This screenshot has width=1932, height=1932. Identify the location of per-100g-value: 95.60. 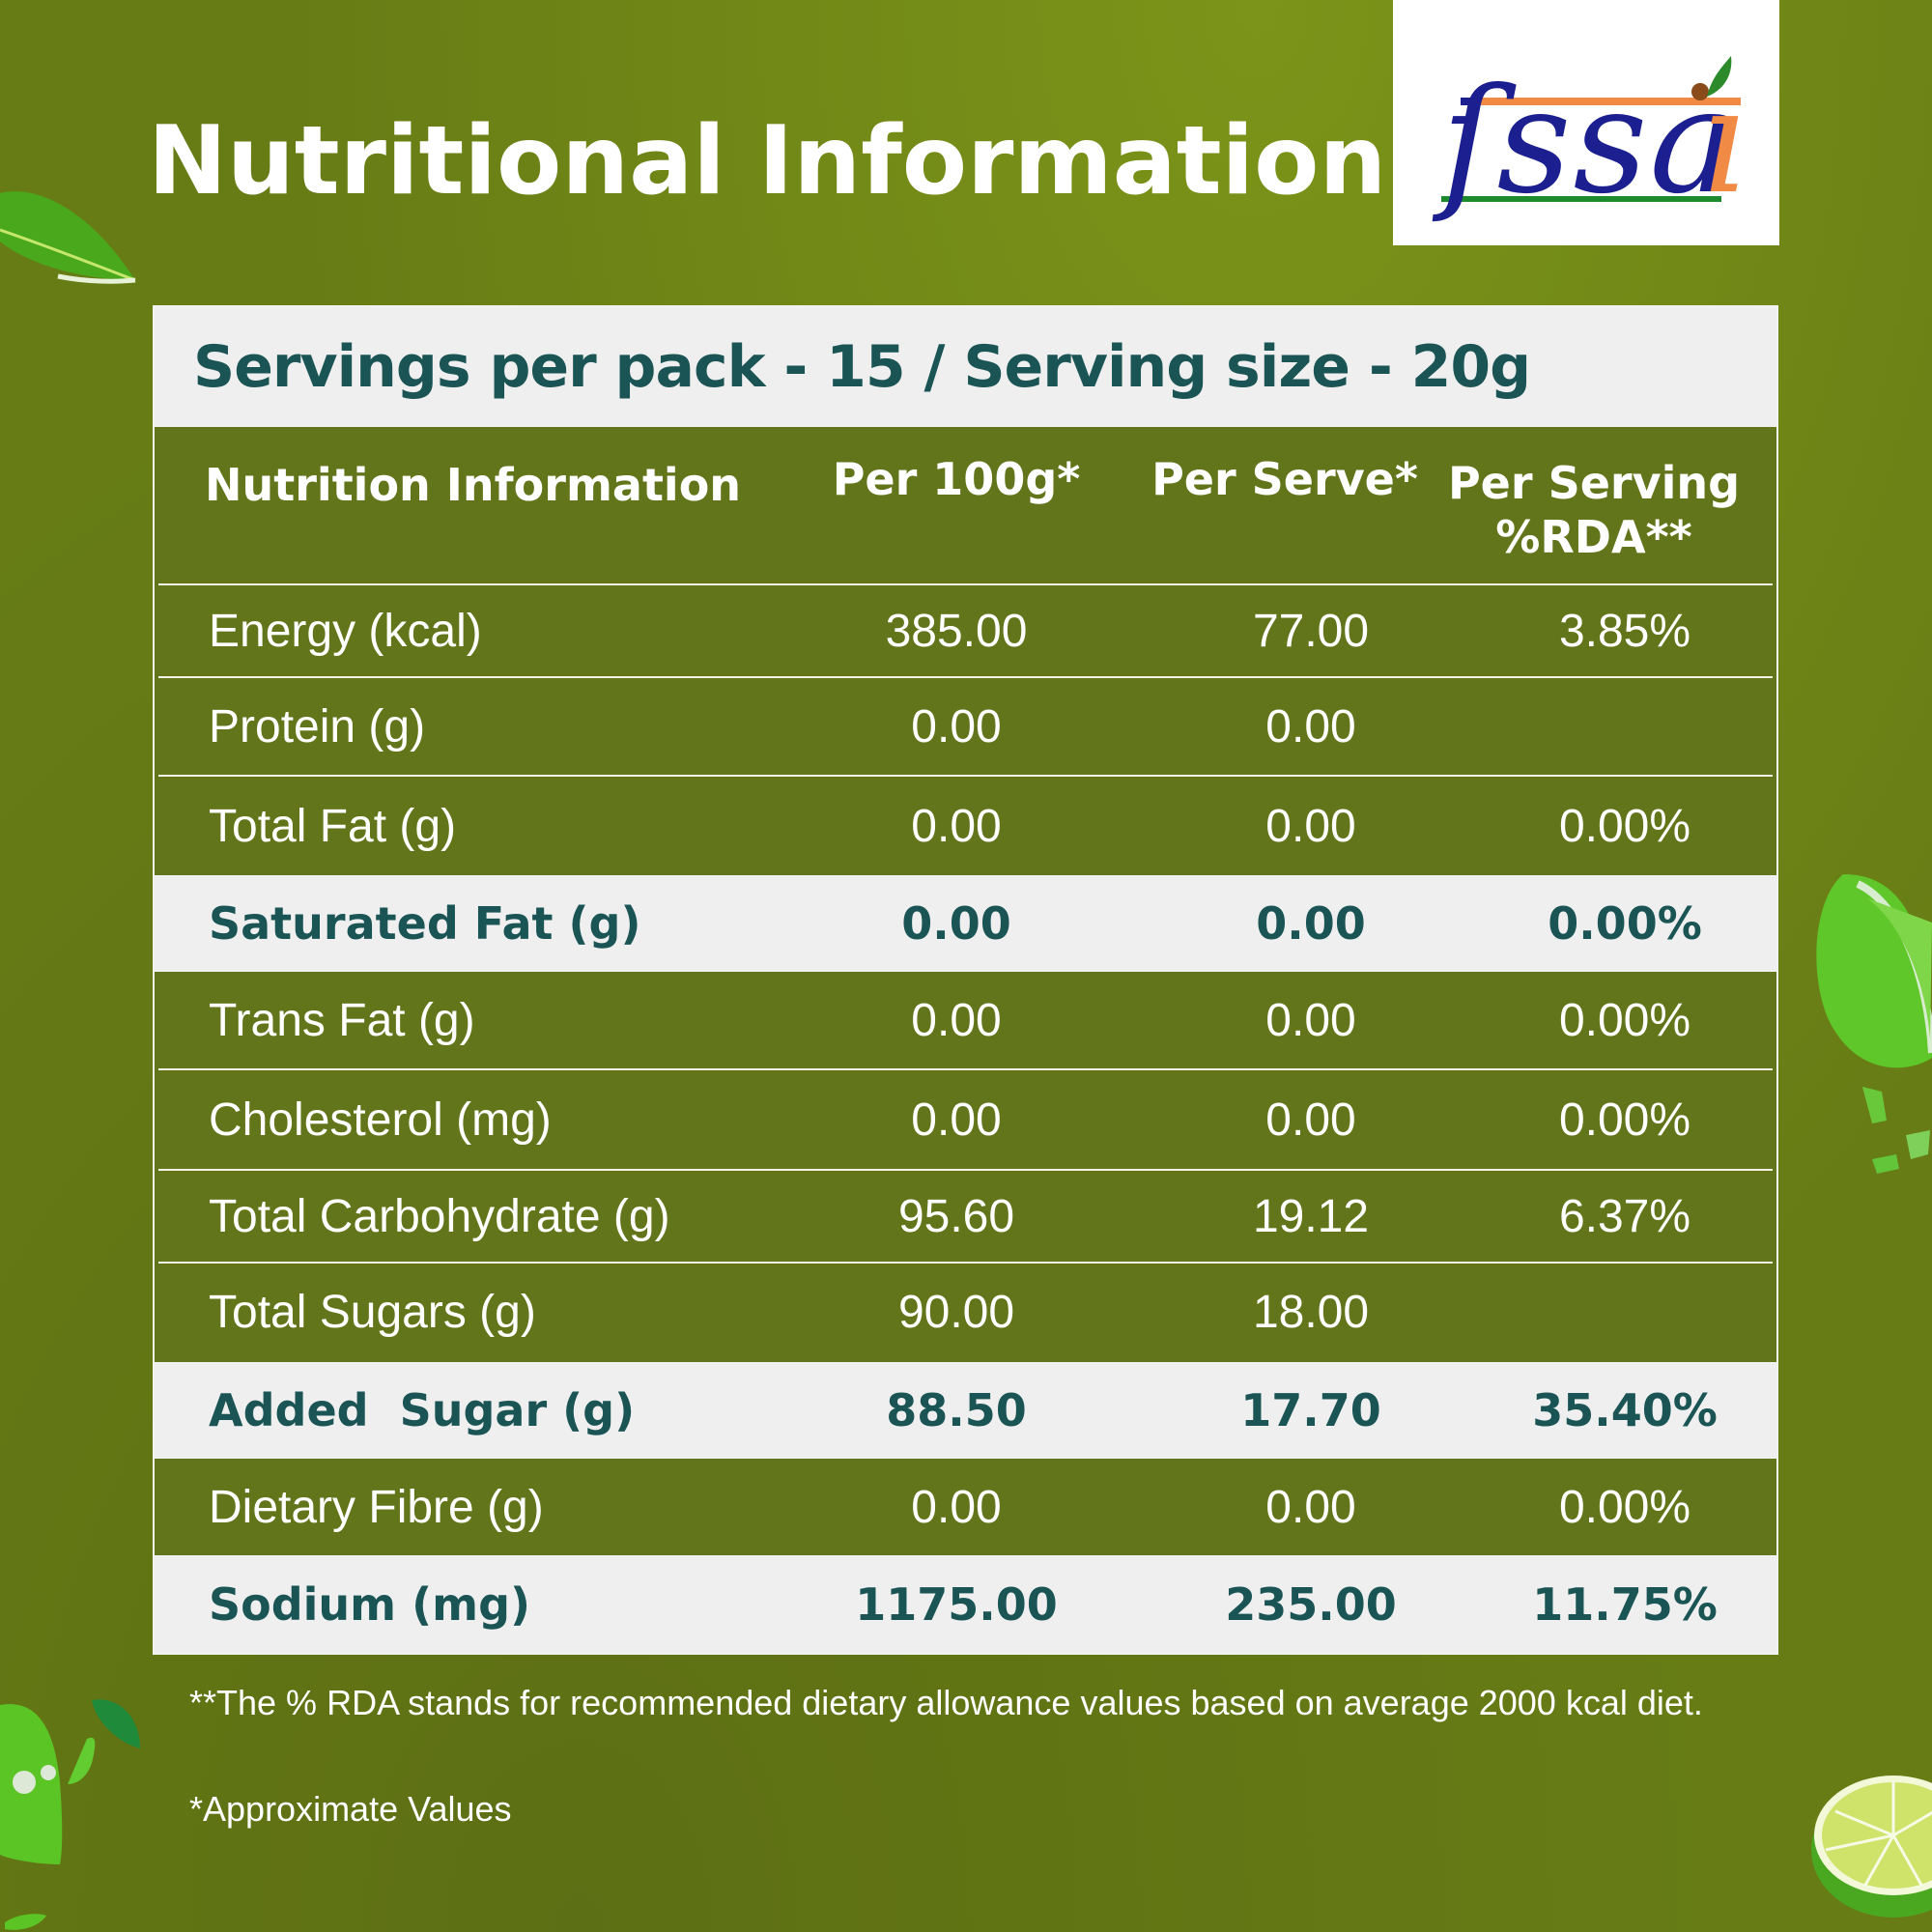
(956, 1216).